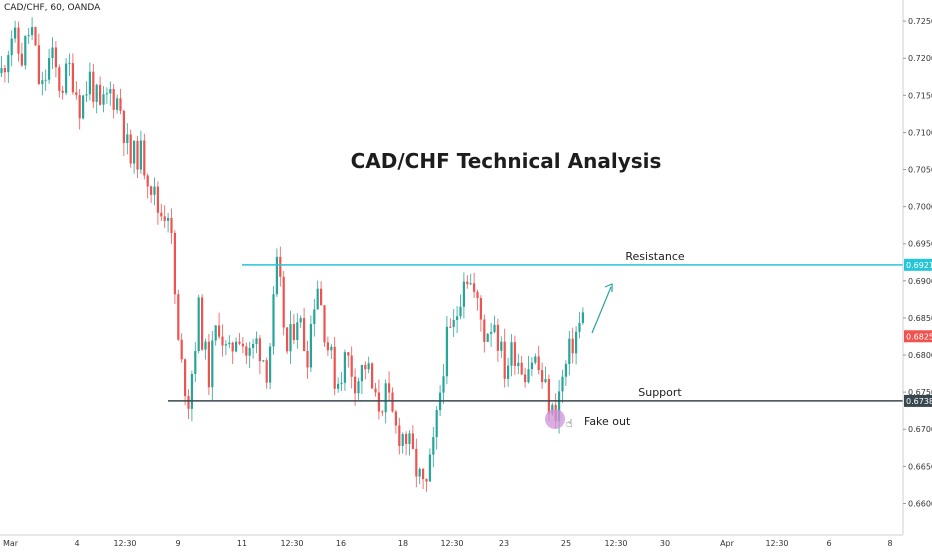 Image resolution: width=932 pixels, height=555 pixels. What do you see at coordinates (242, 543) in the screenshot?
I see `x-tick-label: 11` at bounding box center [242, 543].